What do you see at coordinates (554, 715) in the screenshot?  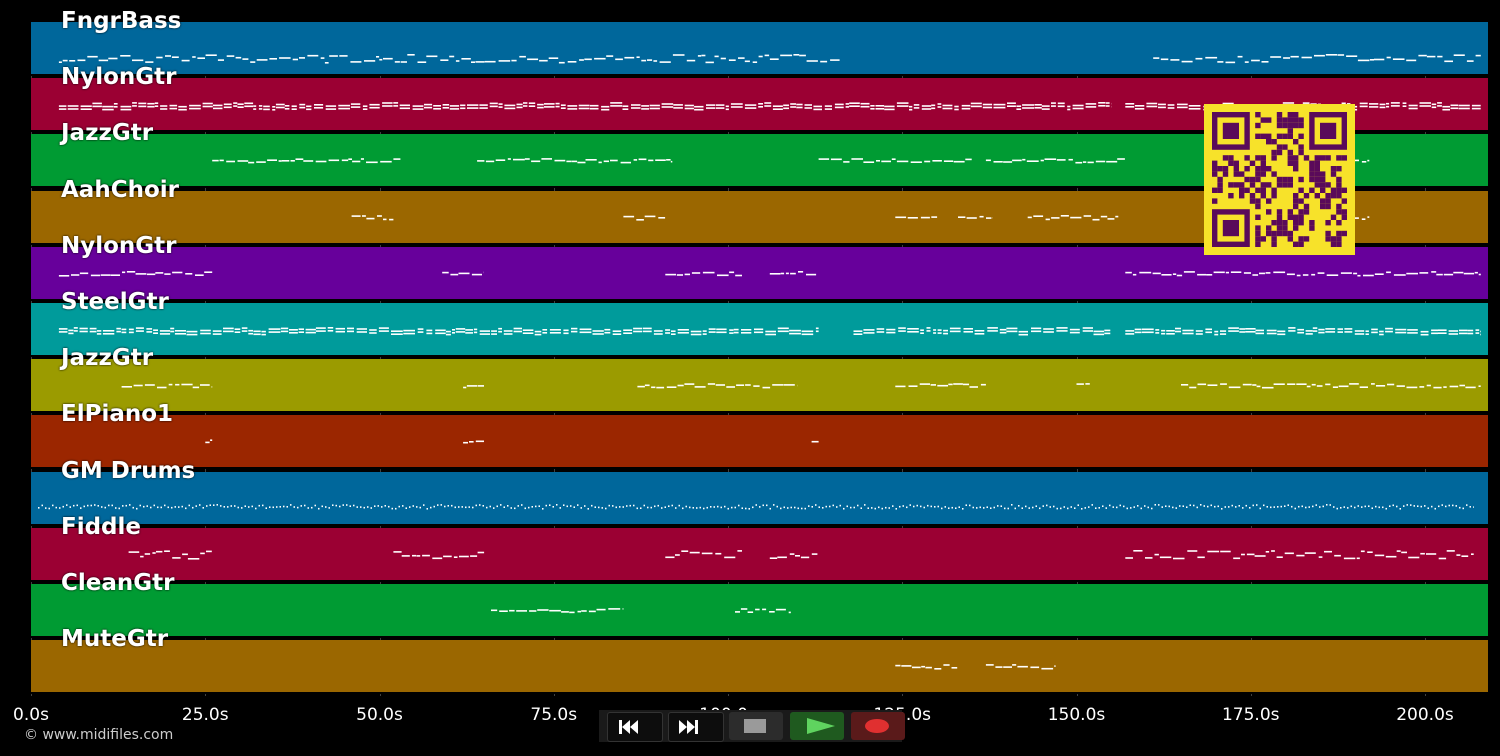 I see `time-tick-label: 75.0s` at bounding box center [554, 715].